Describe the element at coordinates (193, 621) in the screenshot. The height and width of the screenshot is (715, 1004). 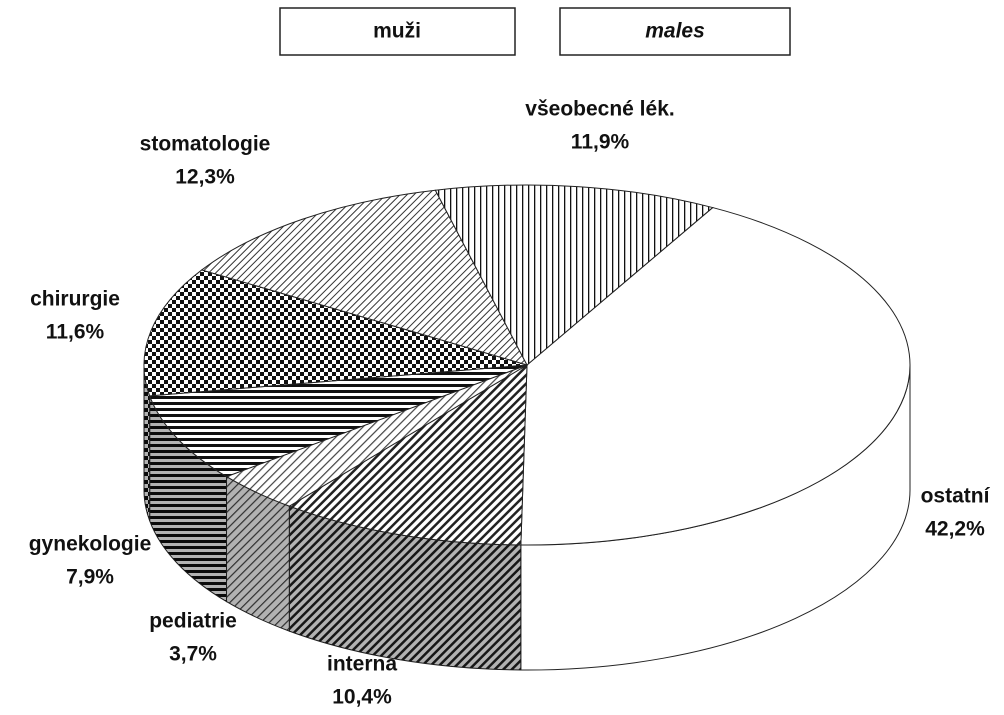
I see `slice-label: pediatrie` at that location.